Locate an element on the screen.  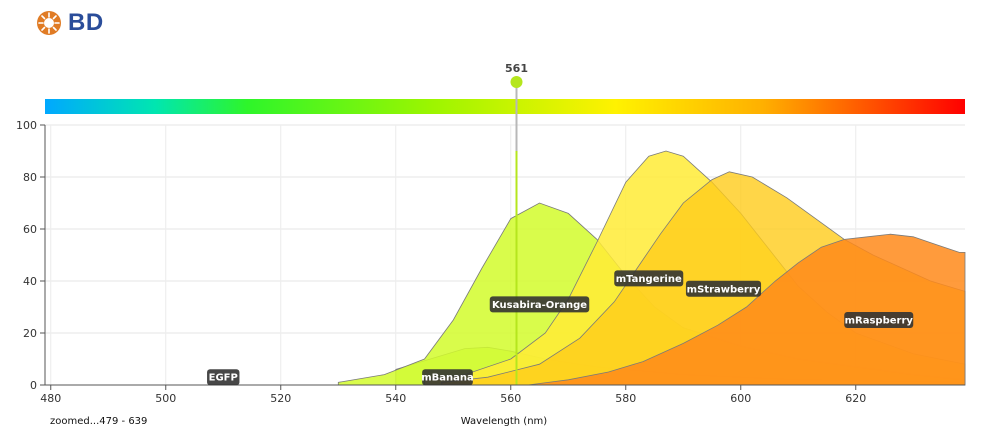
label-mtangerine: mTangerine is located at coordinates (649, 278).